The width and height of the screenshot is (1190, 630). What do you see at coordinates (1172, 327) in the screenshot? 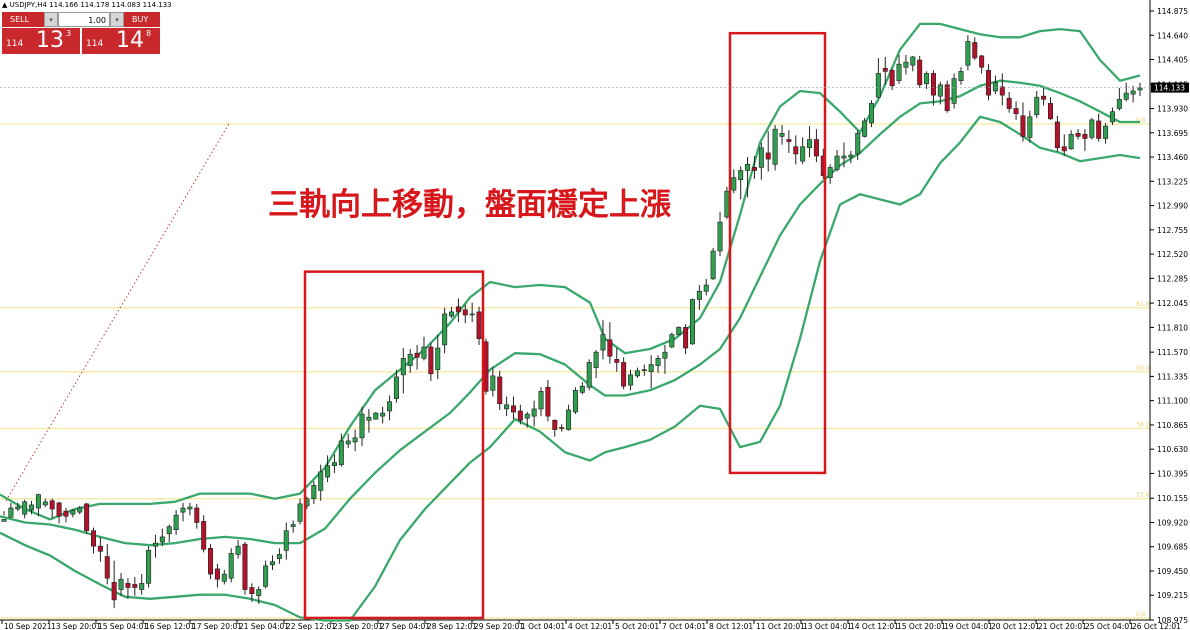
I see `price-tick-label: 111.810` at bounding box center [1172, 327].